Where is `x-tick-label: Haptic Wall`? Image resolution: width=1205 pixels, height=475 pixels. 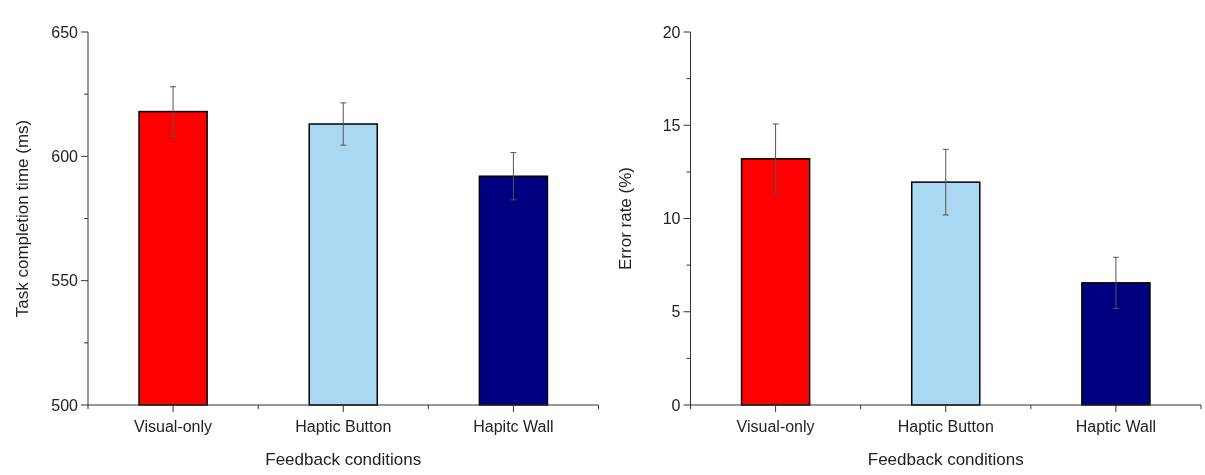
x-tick-label: Haptic Wall is located at coordinates (1116, 426).